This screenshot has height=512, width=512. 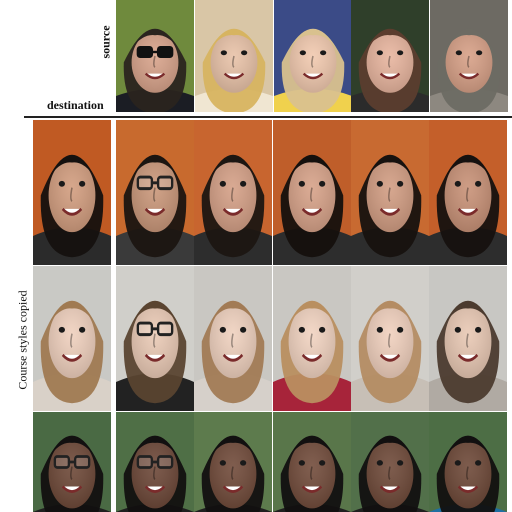 I want to click on face-image-r1-c3, so click(x=312, y=192).